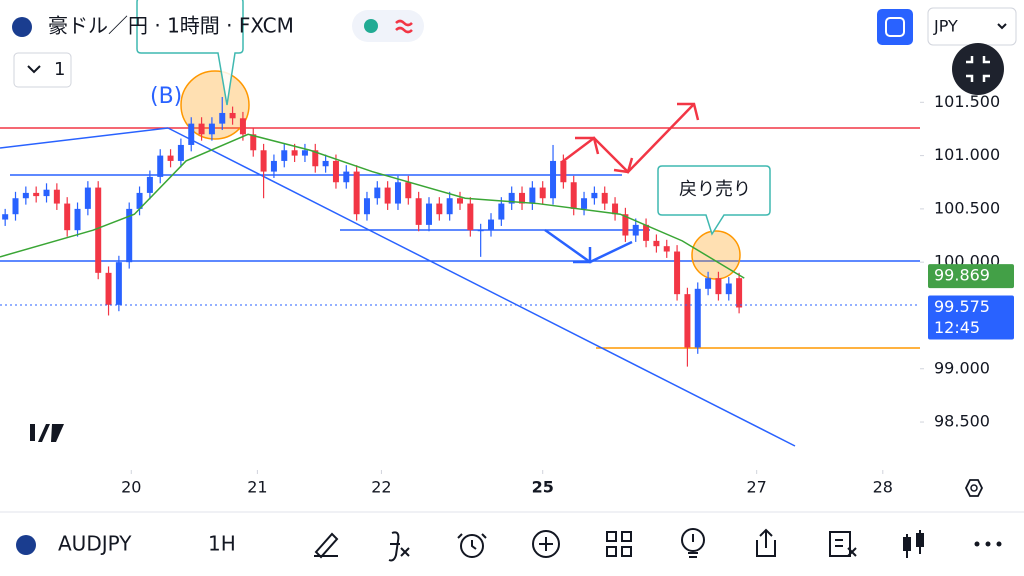 Image resolution: width=1024 pixels, height=576 pixels. What do you see at coordinates (404, 26) in the screenshot?
I see `delay-icon` at bounding box center [404, 26].